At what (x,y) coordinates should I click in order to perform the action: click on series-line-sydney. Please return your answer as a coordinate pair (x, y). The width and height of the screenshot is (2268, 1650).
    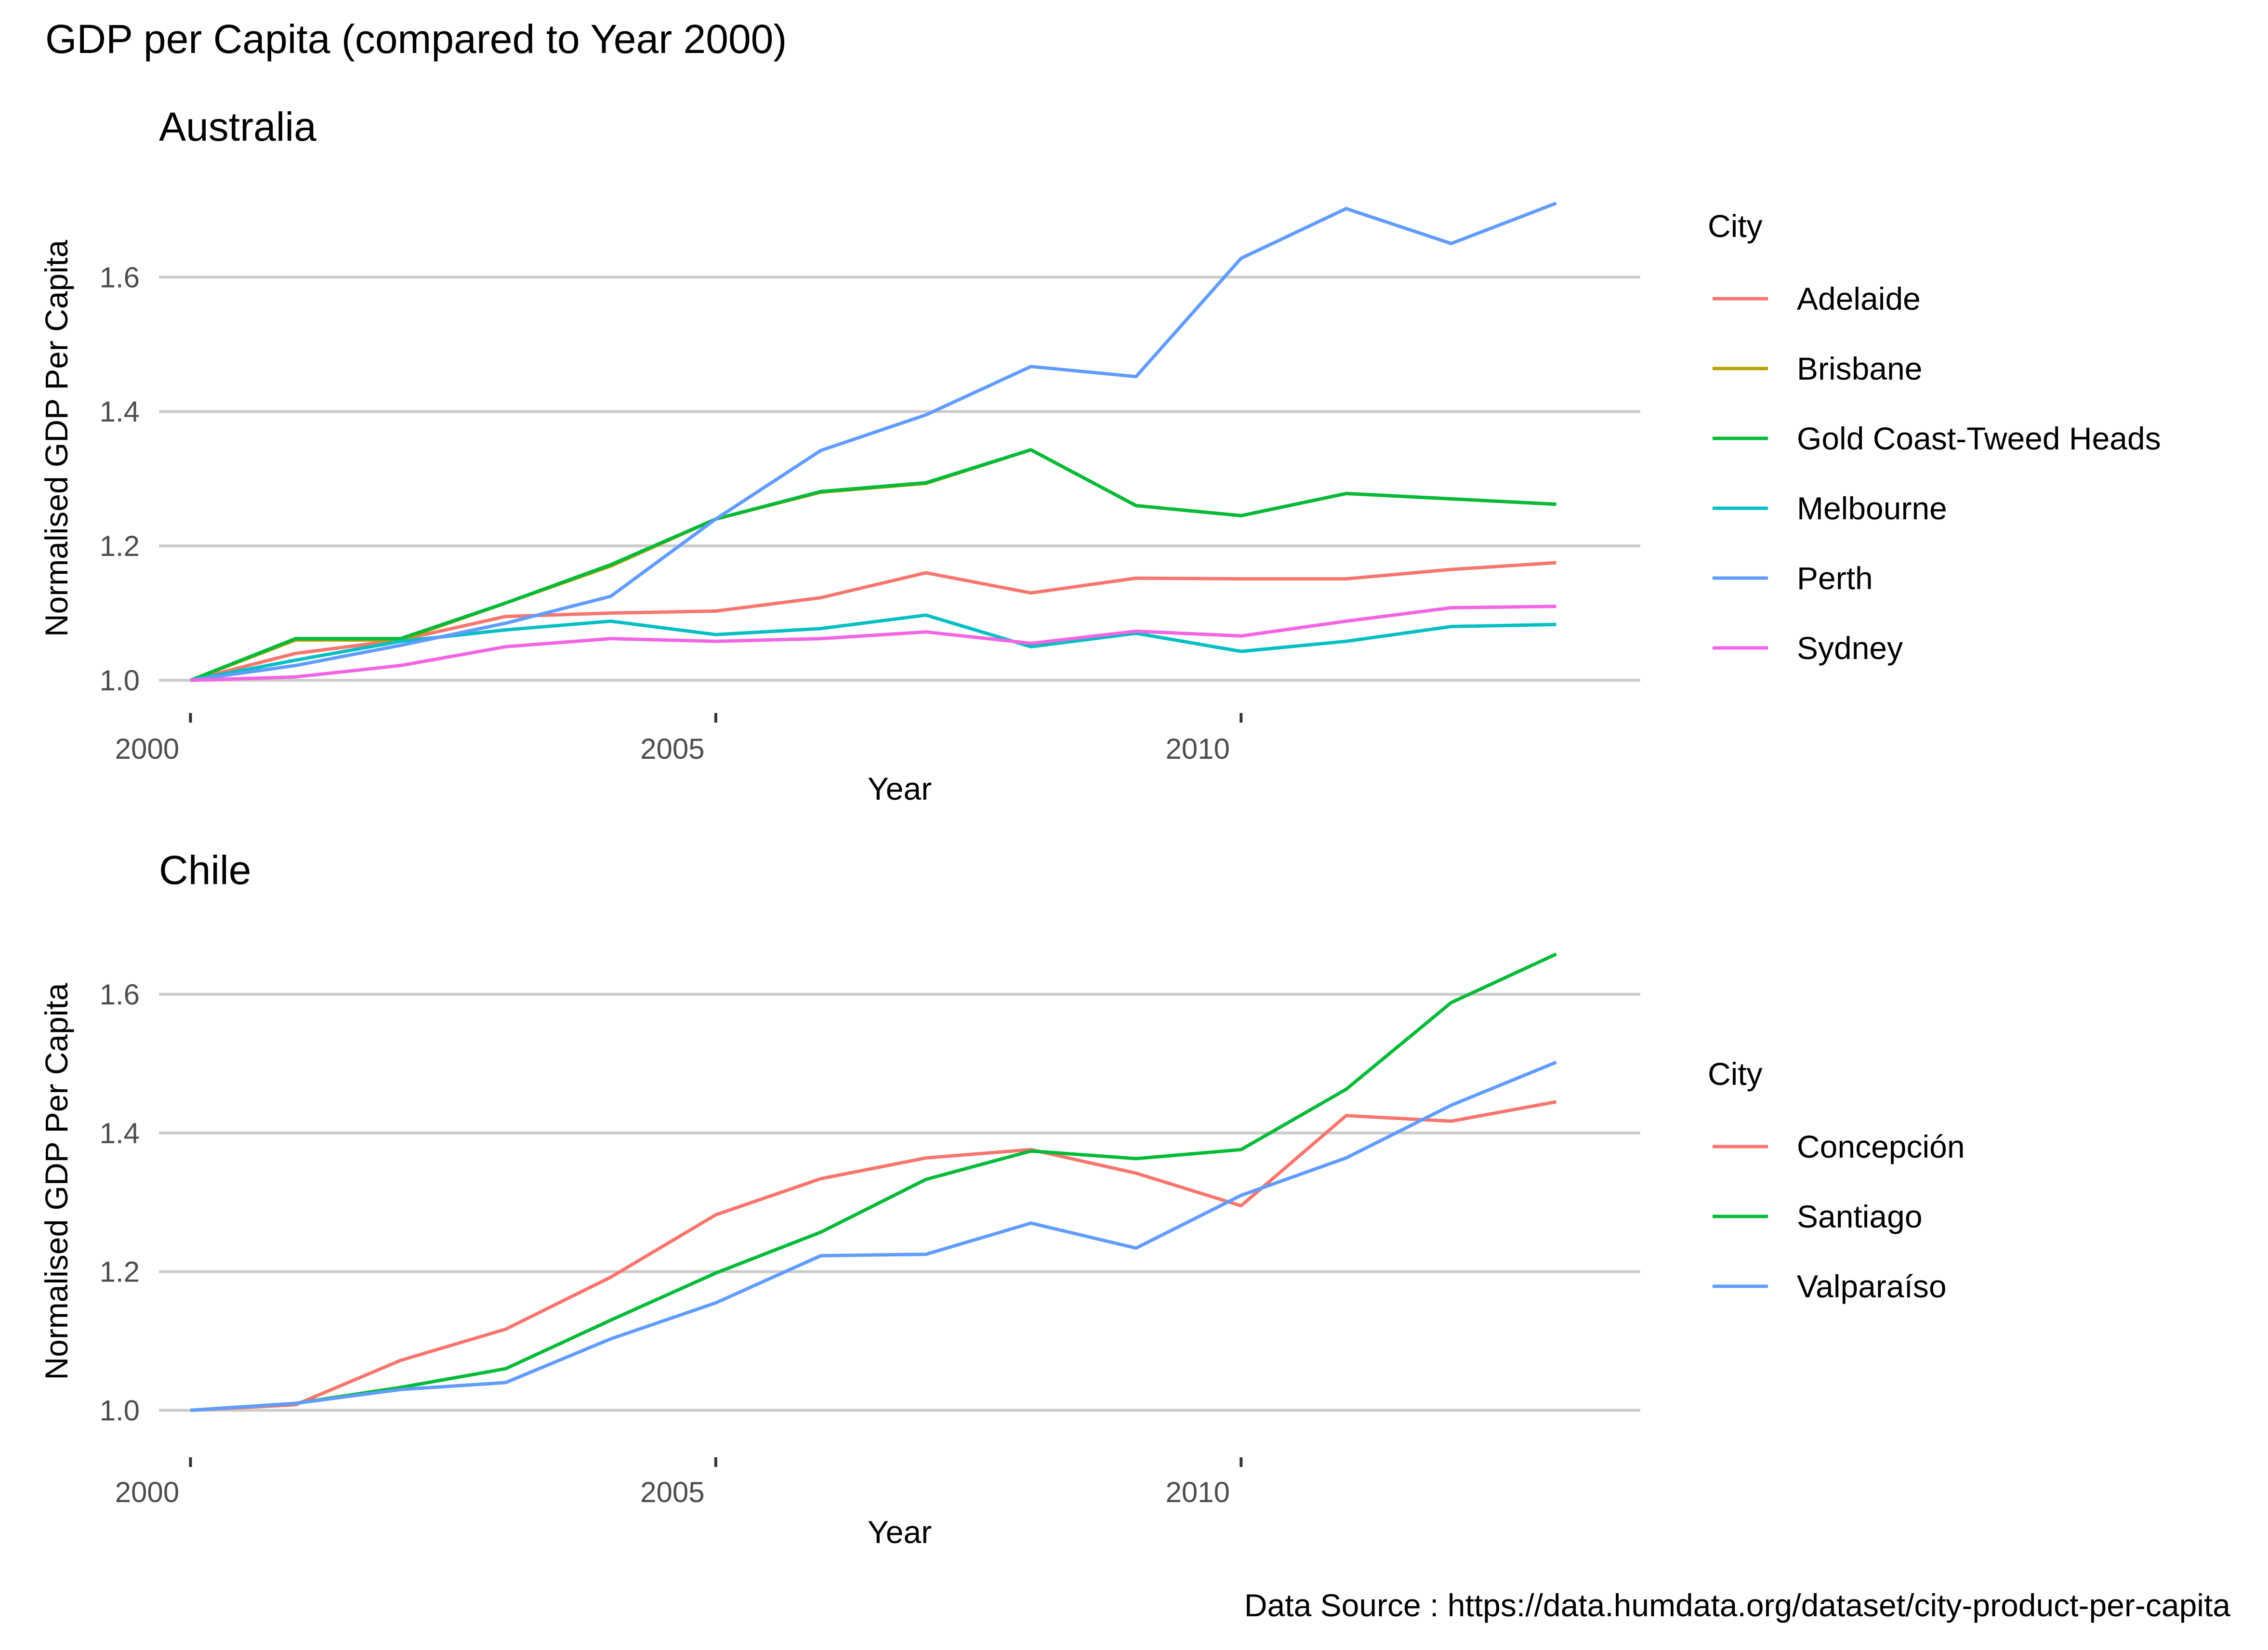
    Looking at the image, I should click on (873, 643).